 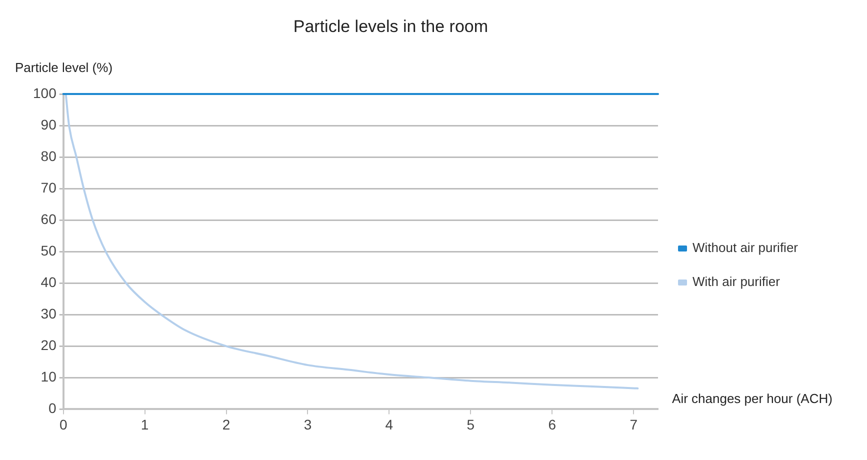 What do you see at coordinates (390, 26) in the screenshot?
I see `chart-title: Particle levels in the room` at bounding box center [390, 26].